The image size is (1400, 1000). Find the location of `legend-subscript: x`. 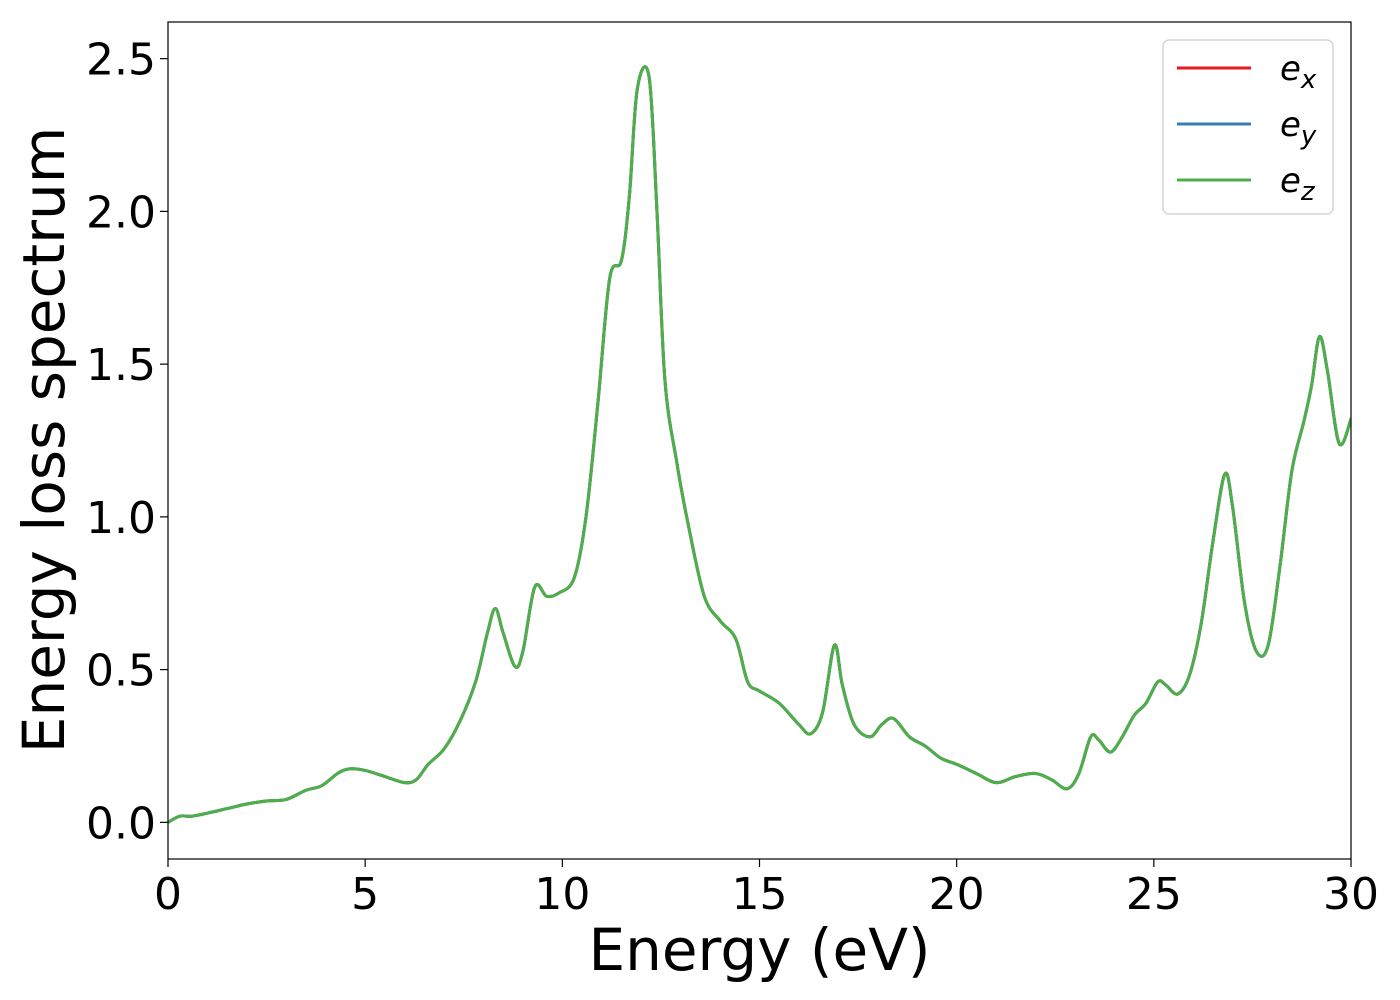

legend-subscript: x is located at coordinates (1308, 80).